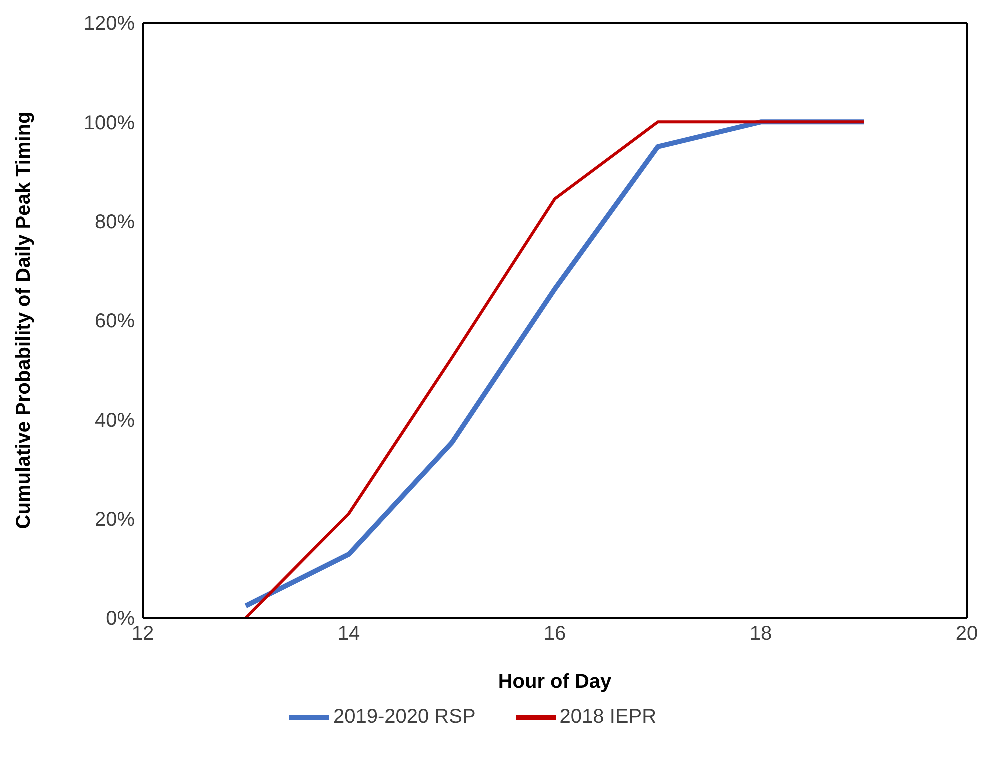 The height and width of the screenshot is (757, 986). I want to click on y-tick-label: 20%, so click(115, 519).